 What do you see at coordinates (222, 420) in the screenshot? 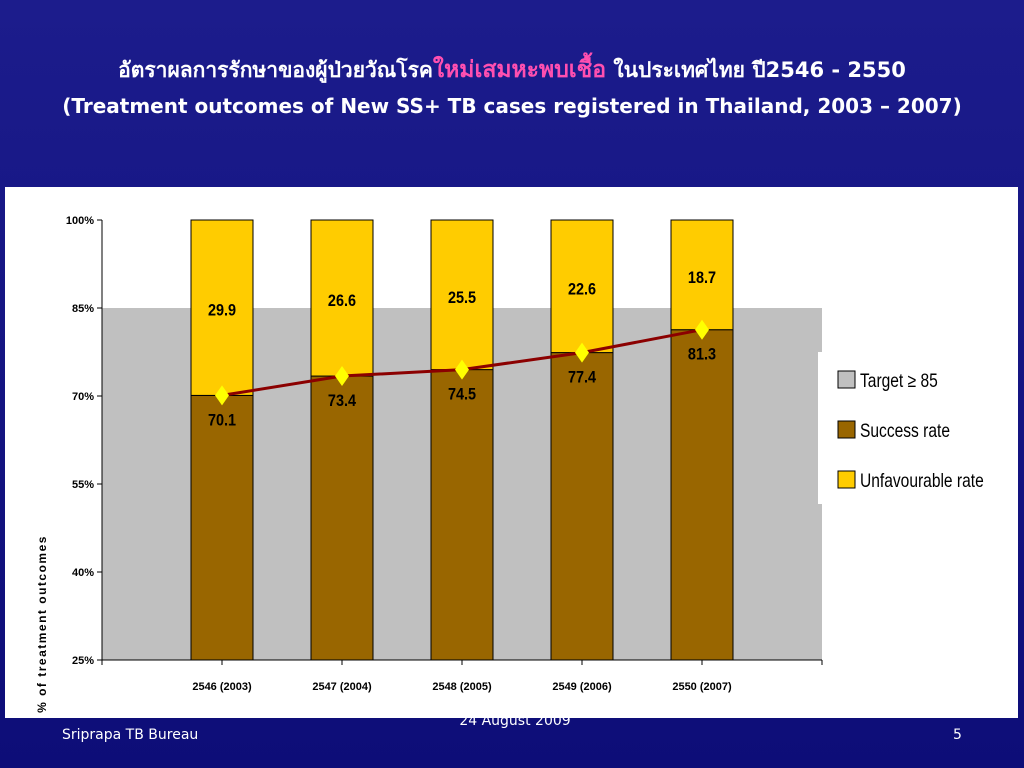
I see `value-label: 70.1` at bounding box center [222, 420].